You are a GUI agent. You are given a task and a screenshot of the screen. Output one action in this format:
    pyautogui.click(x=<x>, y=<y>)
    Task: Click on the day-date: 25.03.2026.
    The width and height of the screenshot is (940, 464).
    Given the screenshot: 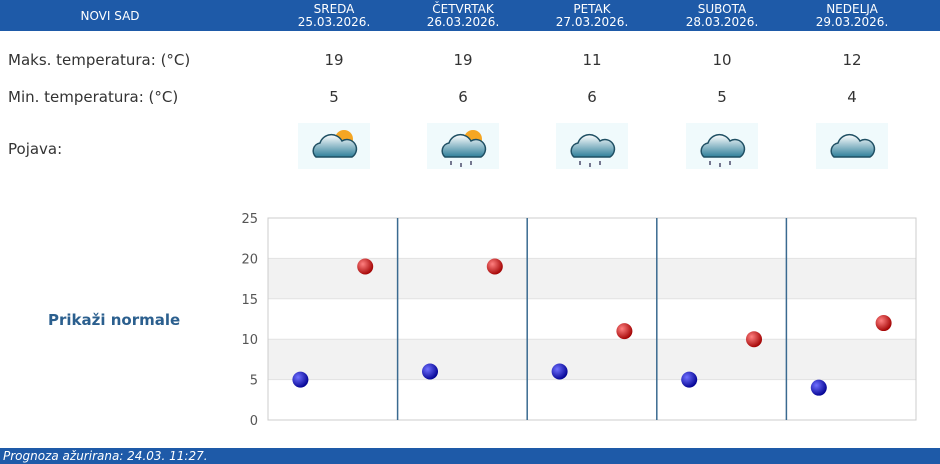 What is the action you would take?
    pyautogui.click(x=334, y=22)
    